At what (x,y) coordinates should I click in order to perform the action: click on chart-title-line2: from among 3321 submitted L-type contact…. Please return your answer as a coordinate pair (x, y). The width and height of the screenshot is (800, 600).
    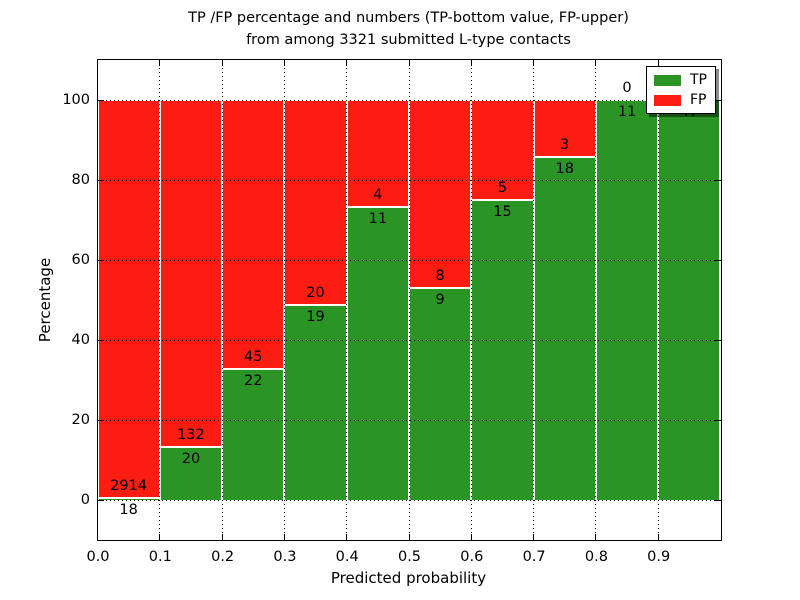
    Looking at the image, I should click on (408, 40).